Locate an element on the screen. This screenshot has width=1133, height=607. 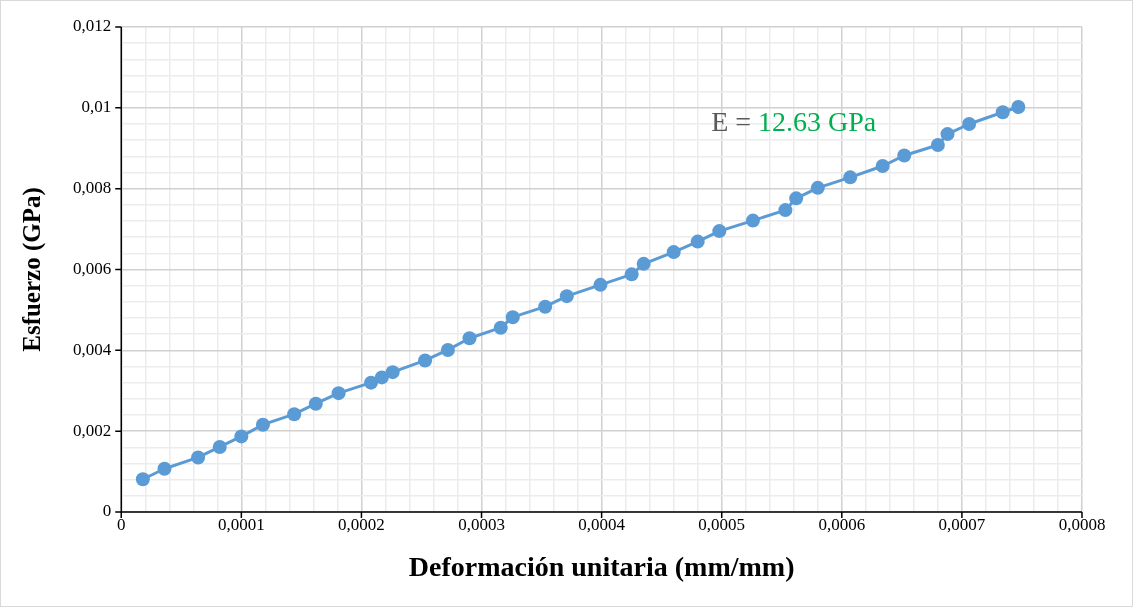
x-tick-label: 0,0008 is located at coordinates (1082, 524).